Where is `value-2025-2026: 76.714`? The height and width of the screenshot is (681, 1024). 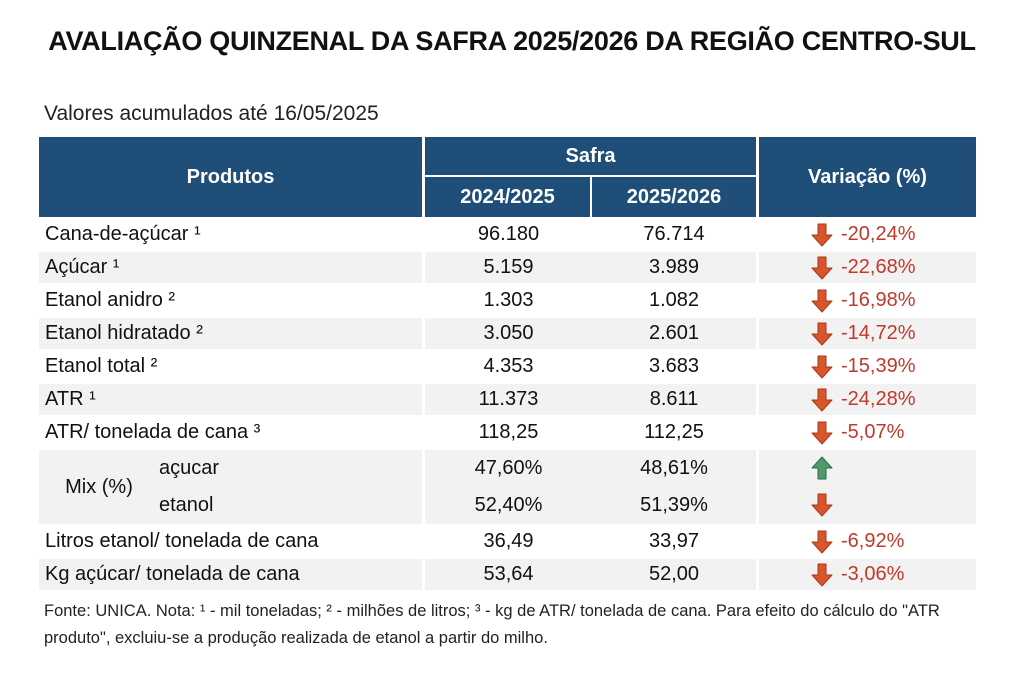
value-2025-2026: 76.714 is located at coordinates (675, 233).